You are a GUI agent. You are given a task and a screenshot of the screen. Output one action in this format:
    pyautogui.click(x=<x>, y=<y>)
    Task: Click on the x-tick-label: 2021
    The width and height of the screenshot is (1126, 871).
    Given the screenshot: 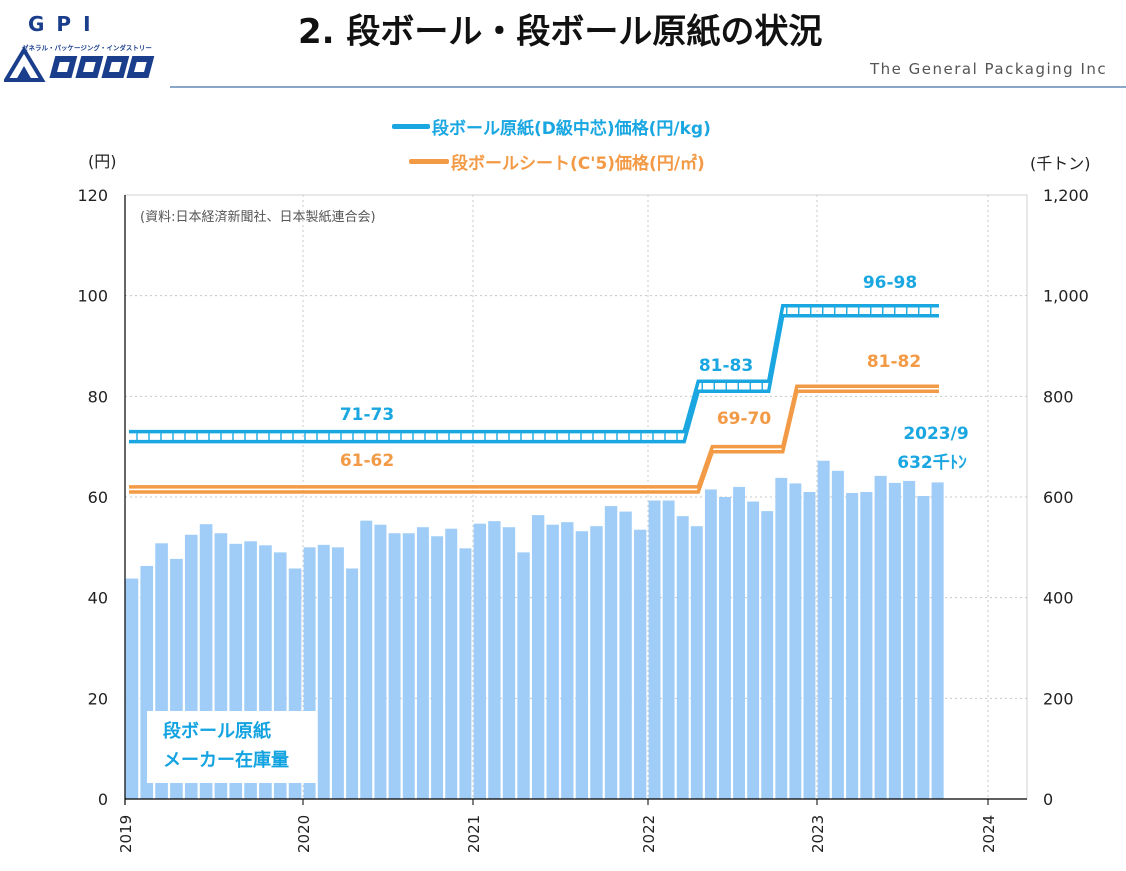 What is the action you would take?
    pyautogui.click(x=474, y=834)
    